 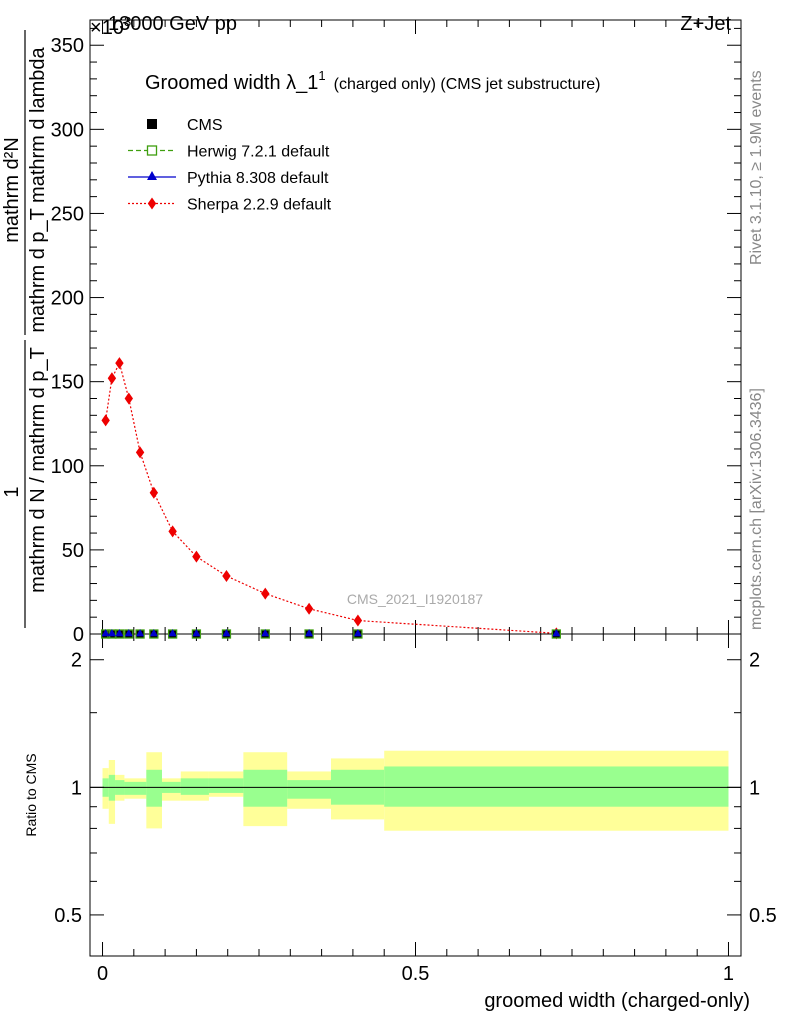 I want to click on legend-item-2: Pythia 8.308 default, so click(x=228, y=178).